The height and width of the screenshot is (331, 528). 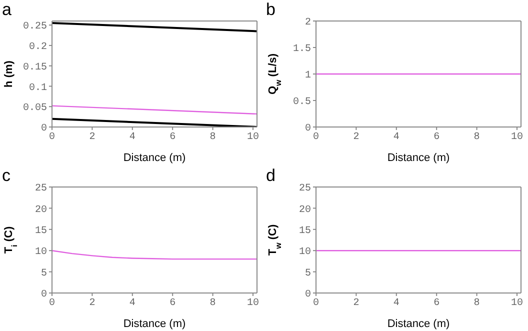 What do you see at coordinates (7, 10) in the screenshot?
I see `chart-title: a` at bounding box center [7, 10].